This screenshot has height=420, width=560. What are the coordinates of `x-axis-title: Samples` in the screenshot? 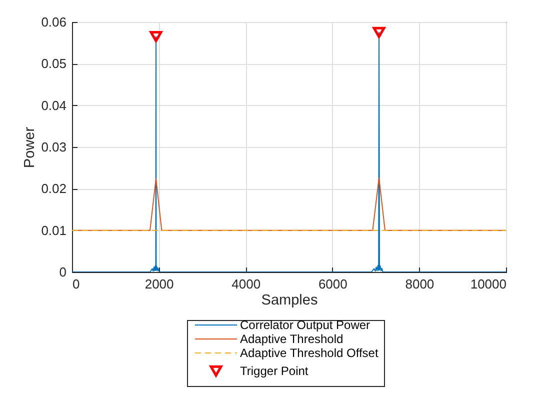 It's located at (289, 300).